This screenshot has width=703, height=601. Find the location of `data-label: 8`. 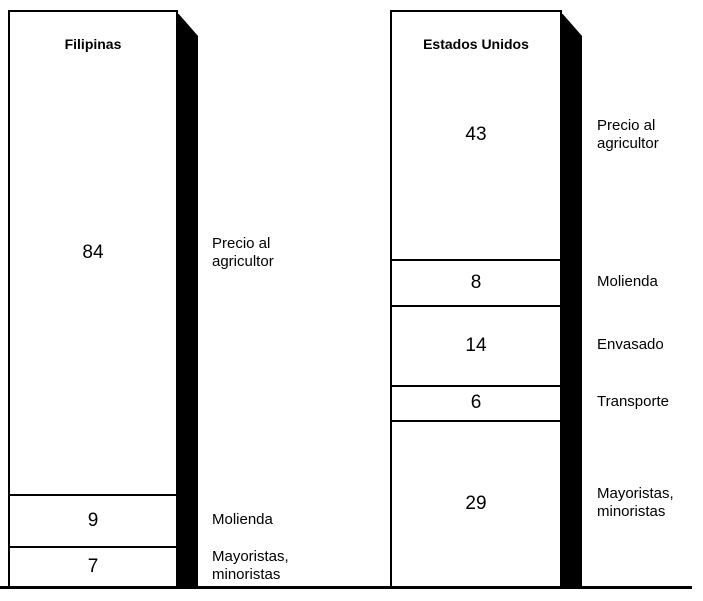

data-label: 8 is located at coordinates (476, 282).